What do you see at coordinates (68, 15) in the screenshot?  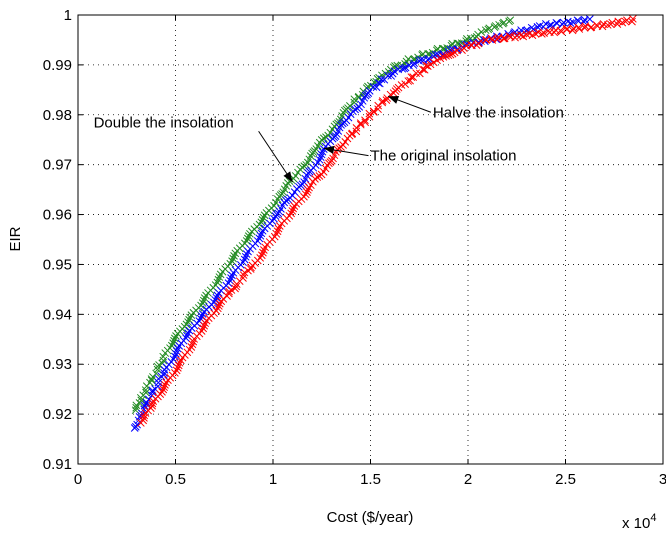 I see `y-tick-label: 1` at bounding box center [68, 15].